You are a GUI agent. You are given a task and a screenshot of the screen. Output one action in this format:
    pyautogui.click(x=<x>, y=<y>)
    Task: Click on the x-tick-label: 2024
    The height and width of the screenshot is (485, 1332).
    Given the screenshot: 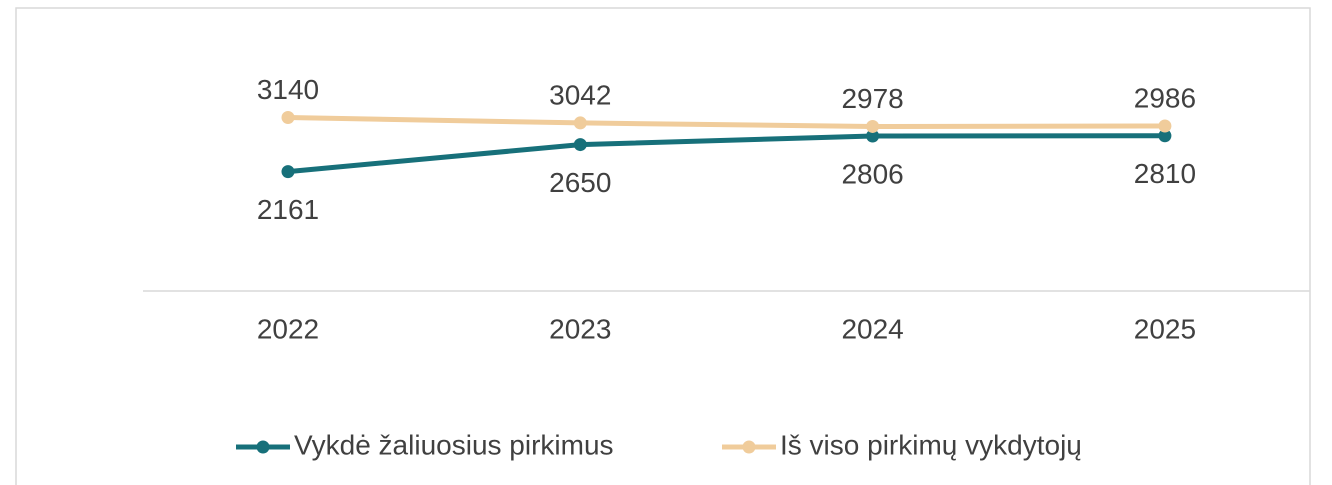 What is the action you would take?
    pyautogui.click(x=872, y=328)
    